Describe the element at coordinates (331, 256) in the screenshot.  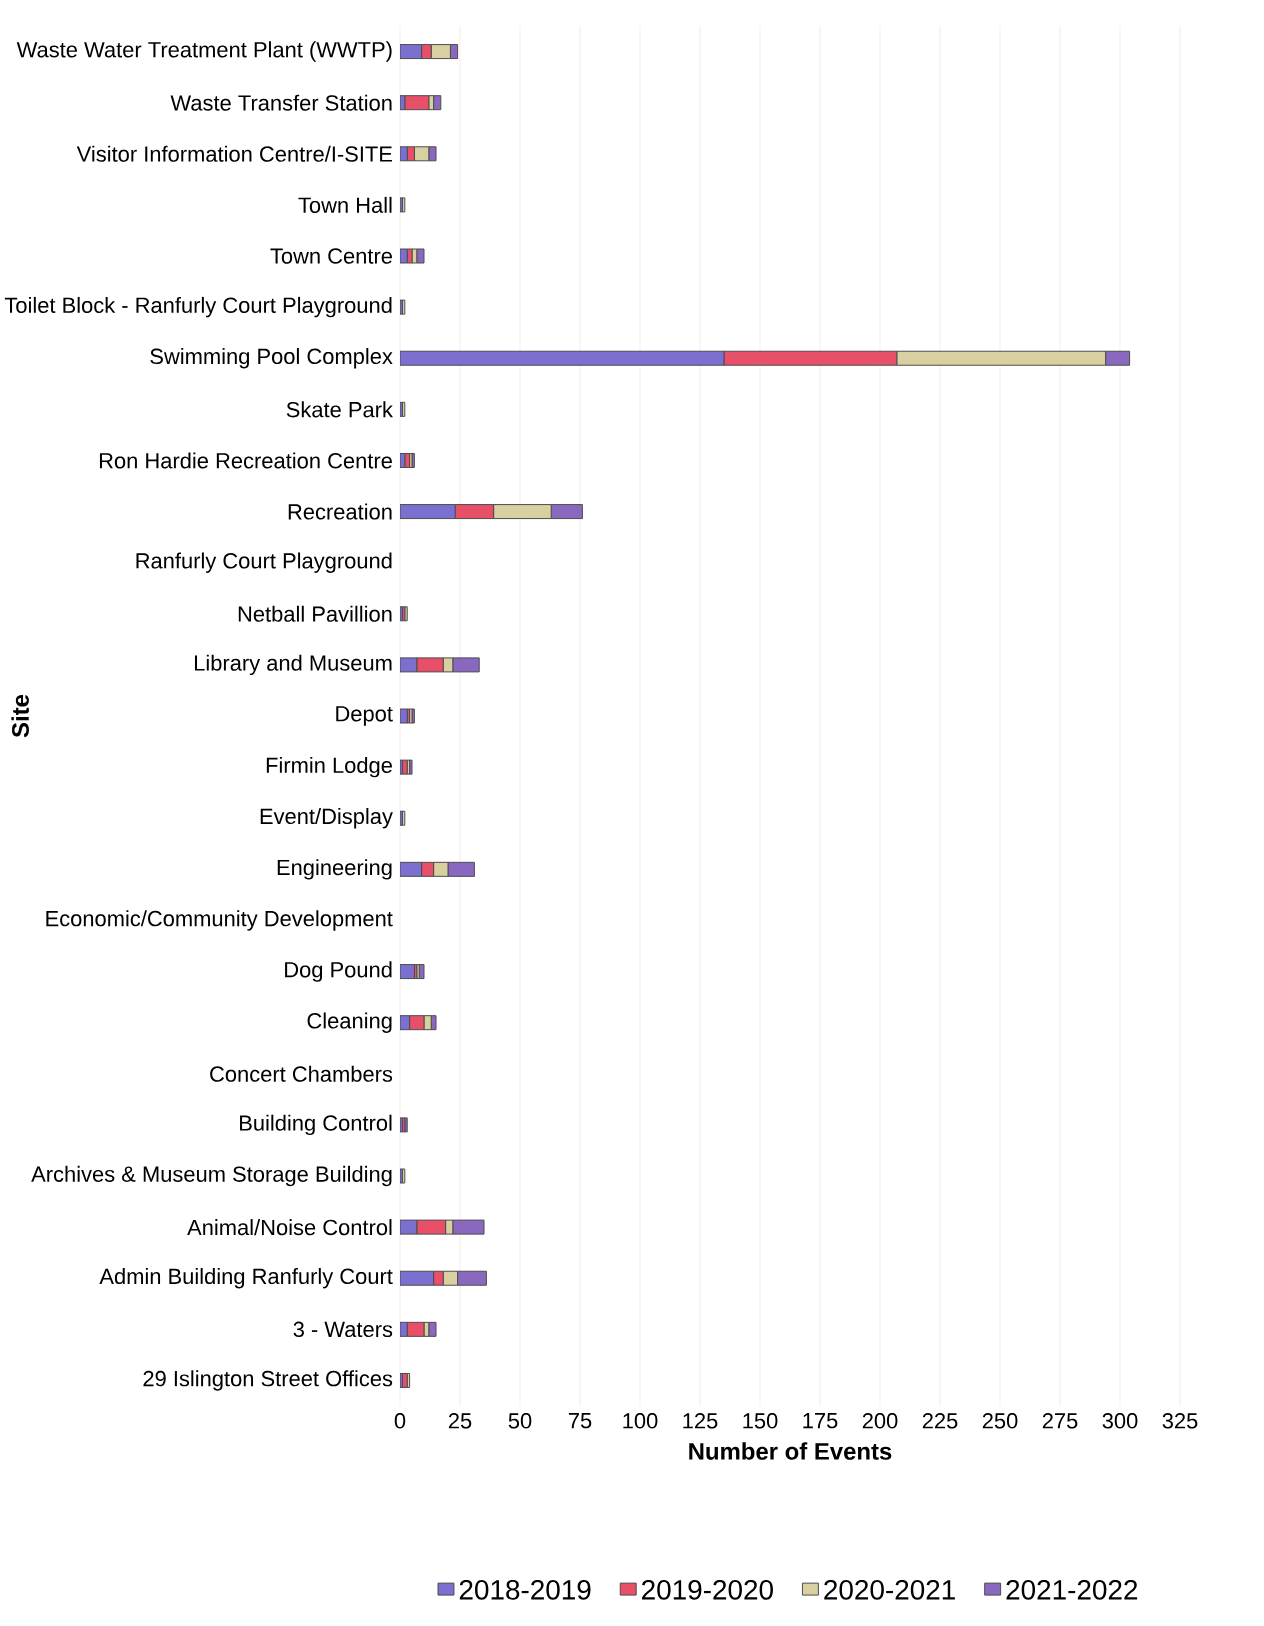
I see `y-tick-label: Town Centre` at that location.